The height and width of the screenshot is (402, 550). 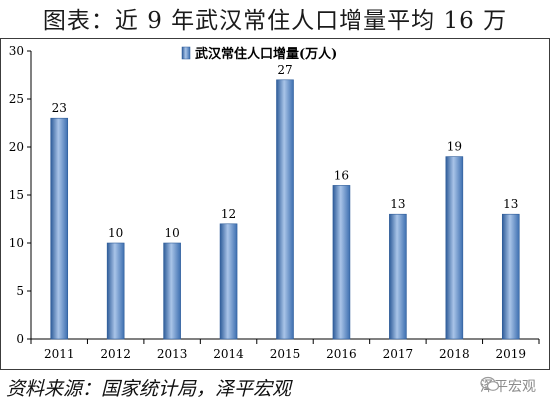 I want to click on bar-2017, so click(x=398, y=276).